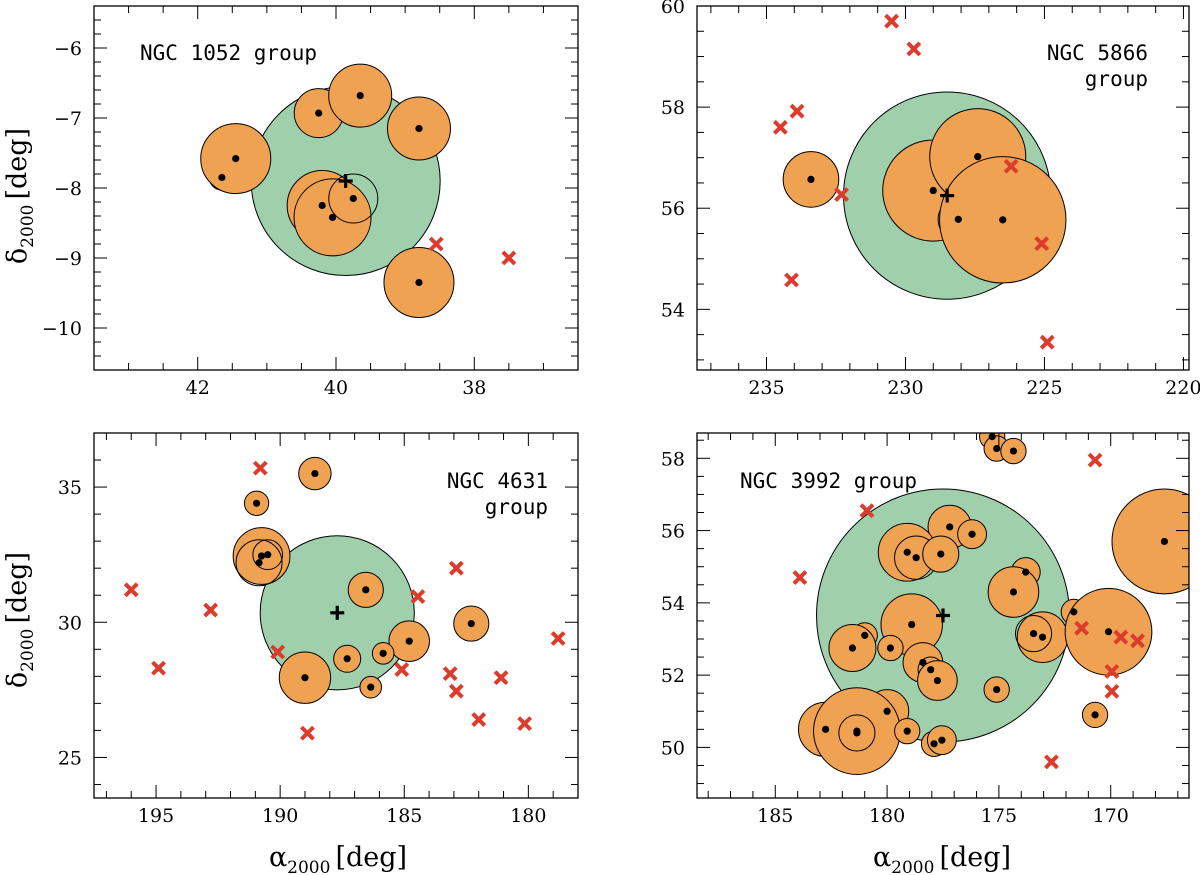 The height and width of the screenshot is (875, 1200). I want to click on y-tick-label: −8, so click(68, 189).